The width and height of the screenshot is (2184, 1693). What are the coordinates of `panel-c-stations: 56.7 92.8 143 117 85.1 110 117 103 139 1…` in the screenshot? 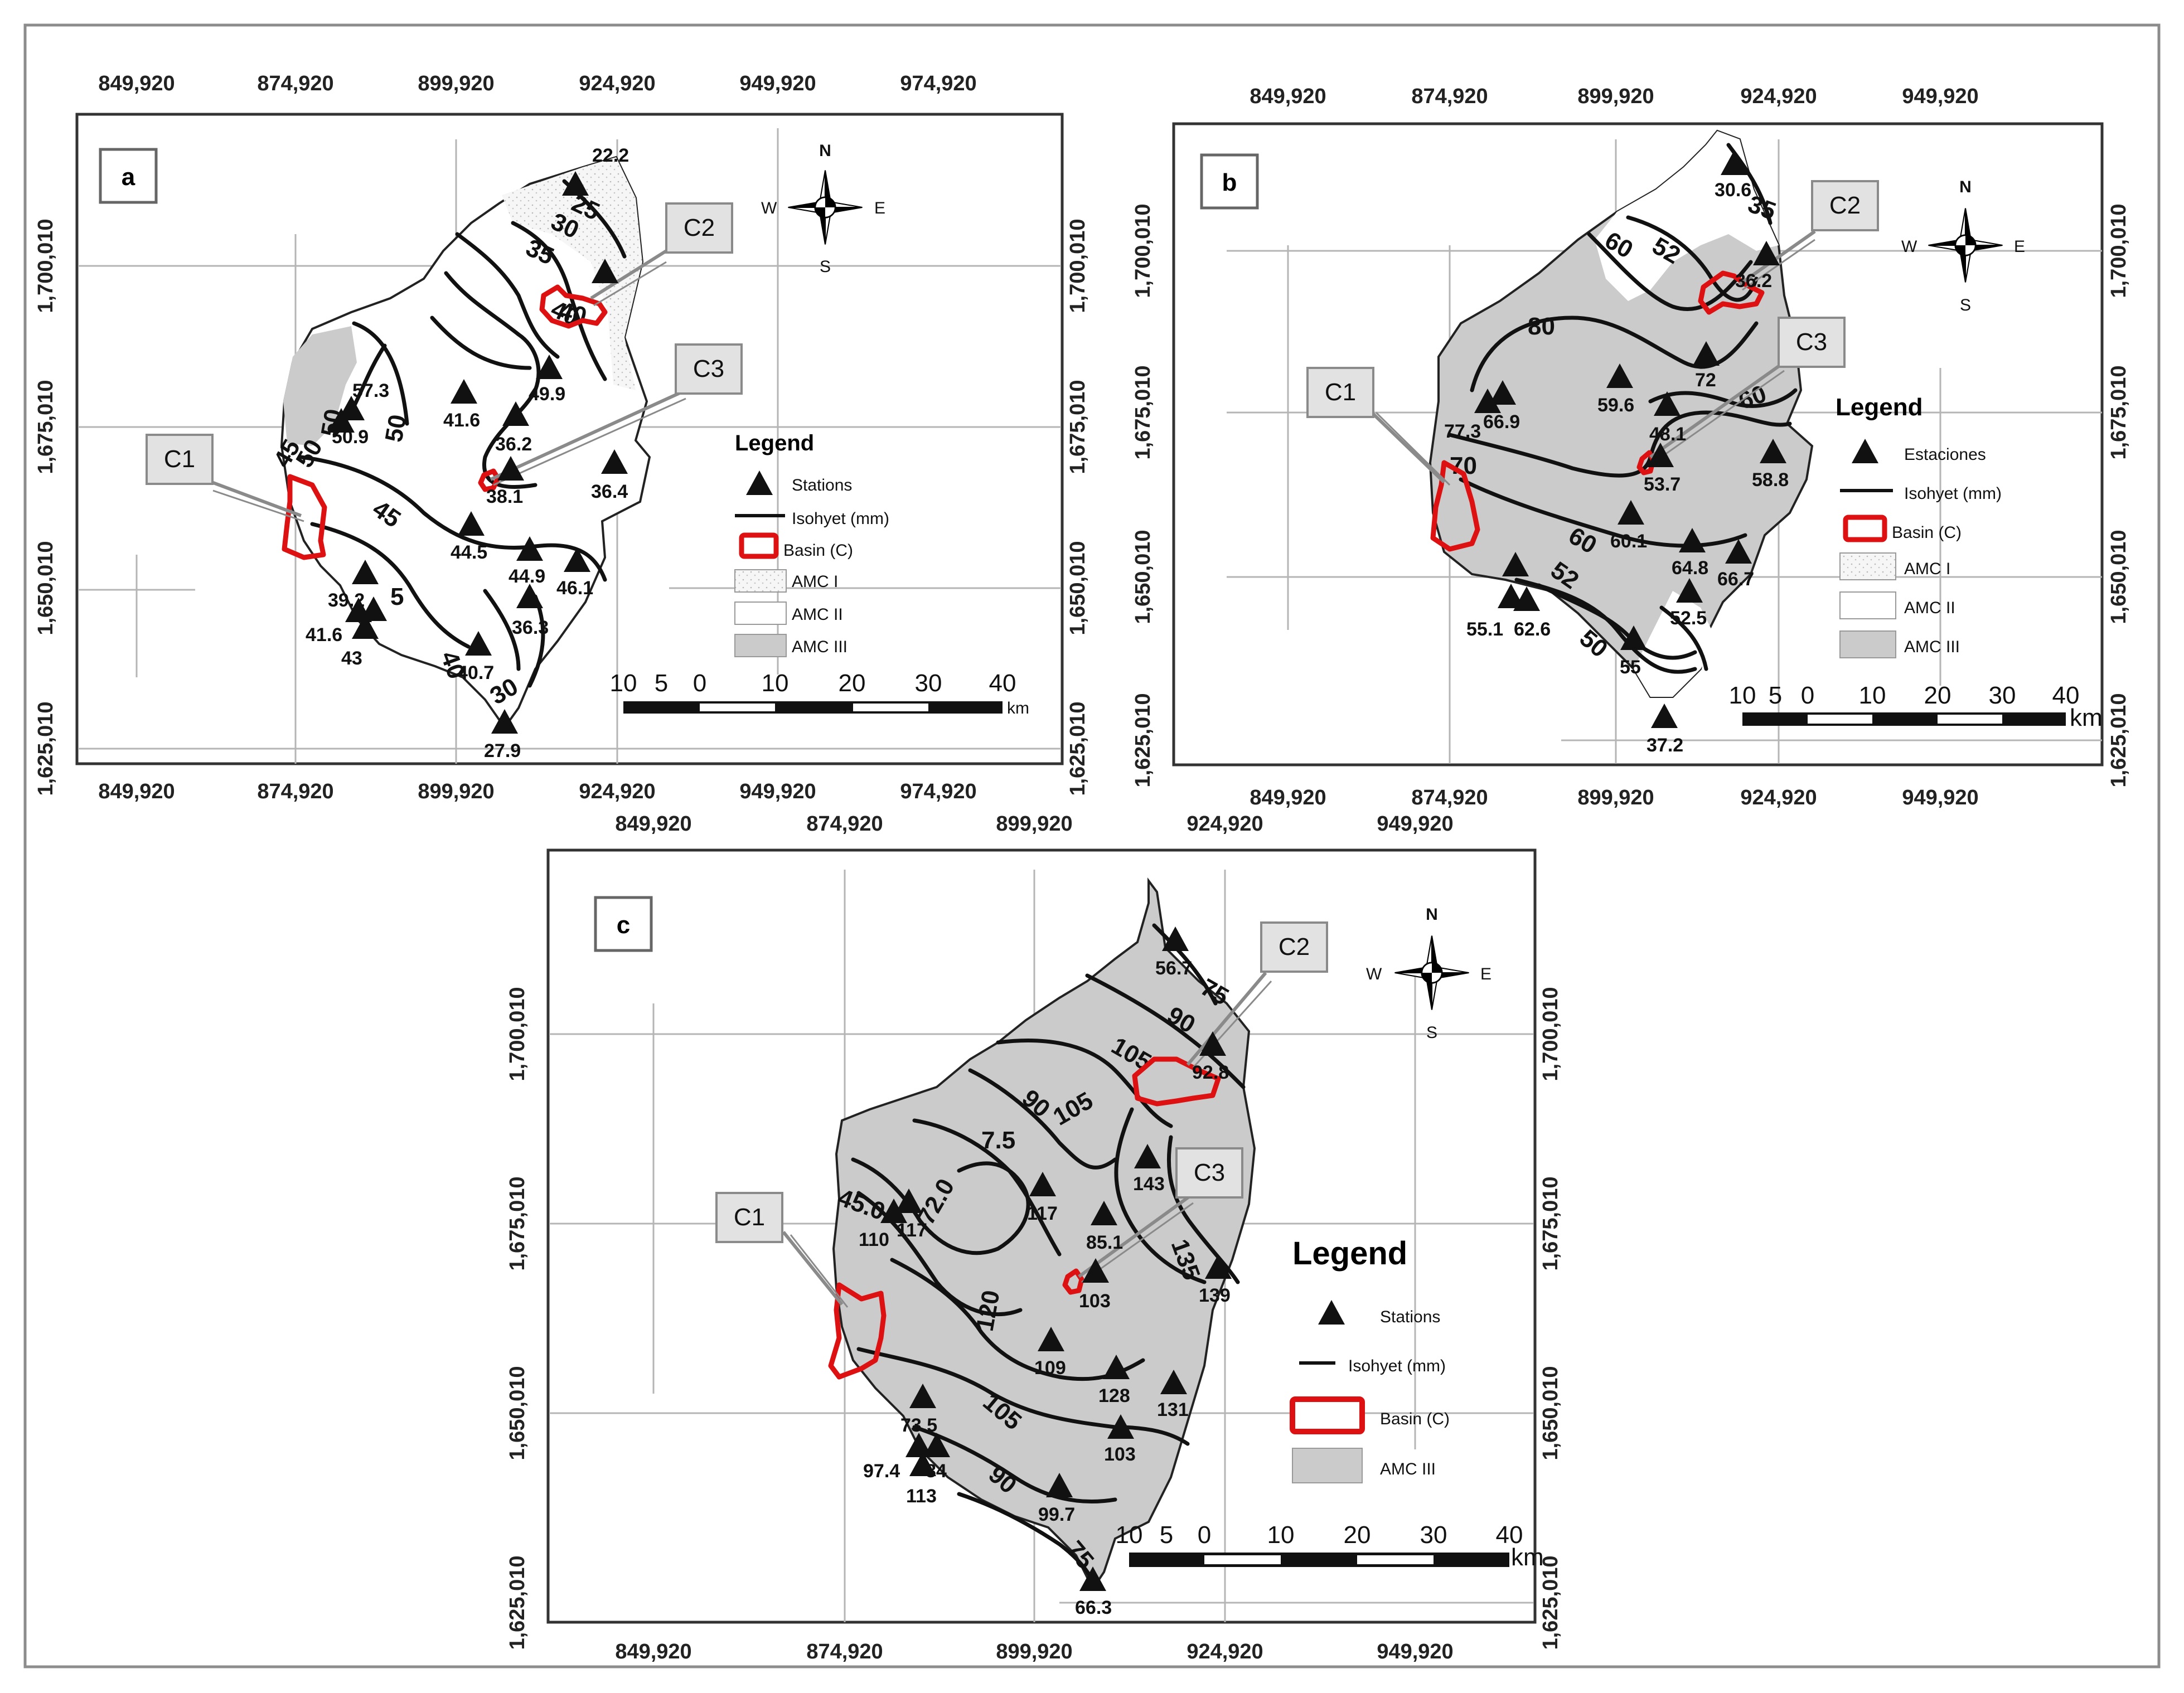 It's located at (1045, 1272).